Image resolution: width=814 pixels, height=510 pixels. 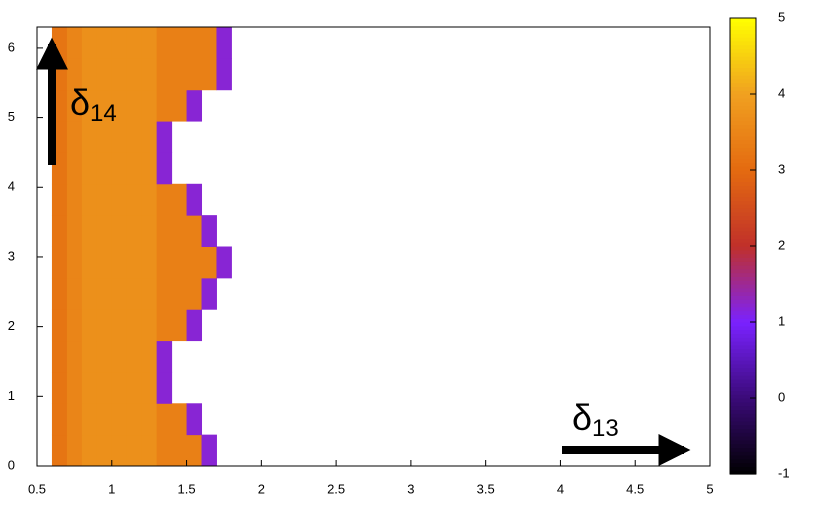 What do you see at coordinates (187, 488) in the screenshot?
I see `x-tick-label: 1.5` at bounding box center [187, 488].